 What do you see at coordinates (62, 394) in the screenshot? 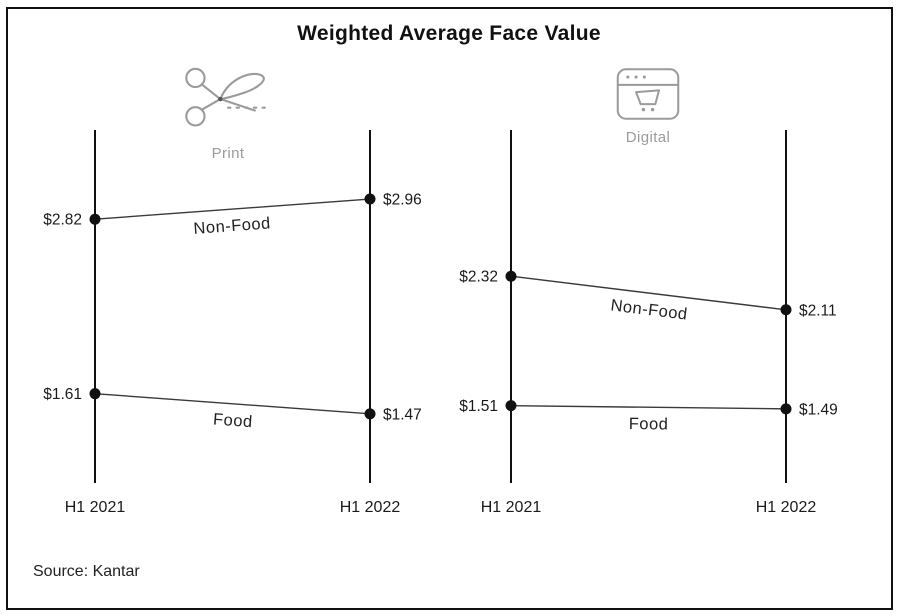
I see `value-label: $1.61` at bounding box center [62, 394].